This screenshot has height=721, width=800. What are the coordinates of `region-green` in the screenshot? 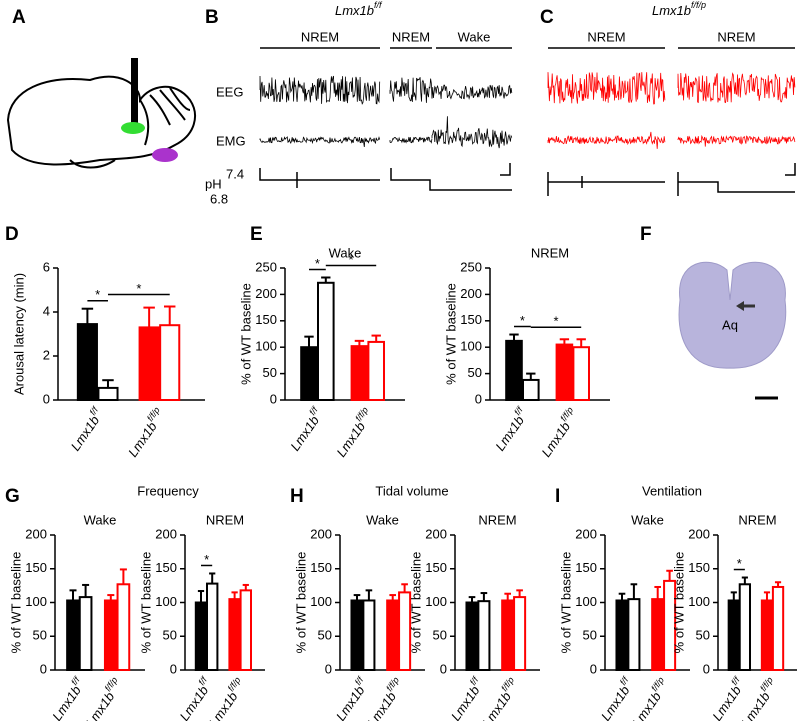 It's located at (133, 128).